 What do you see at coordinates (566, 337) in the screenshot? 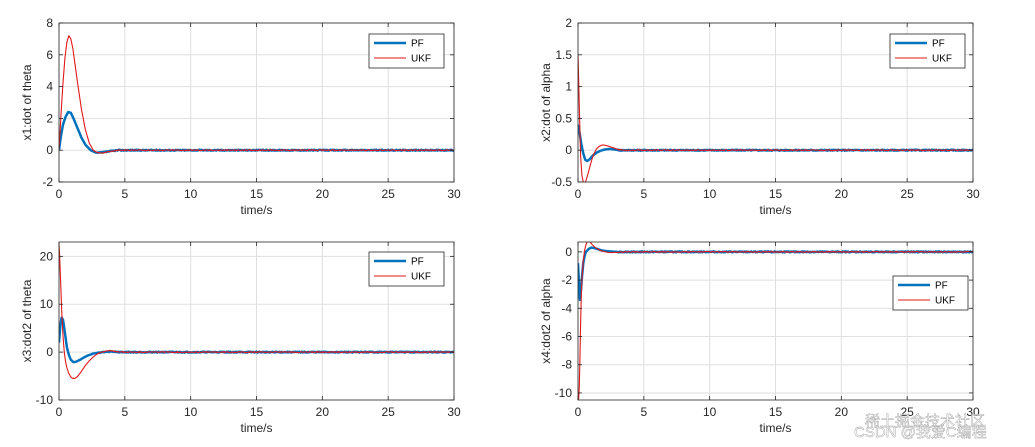
I see `y-tick-label: -6` at bounding box center [566, 337].